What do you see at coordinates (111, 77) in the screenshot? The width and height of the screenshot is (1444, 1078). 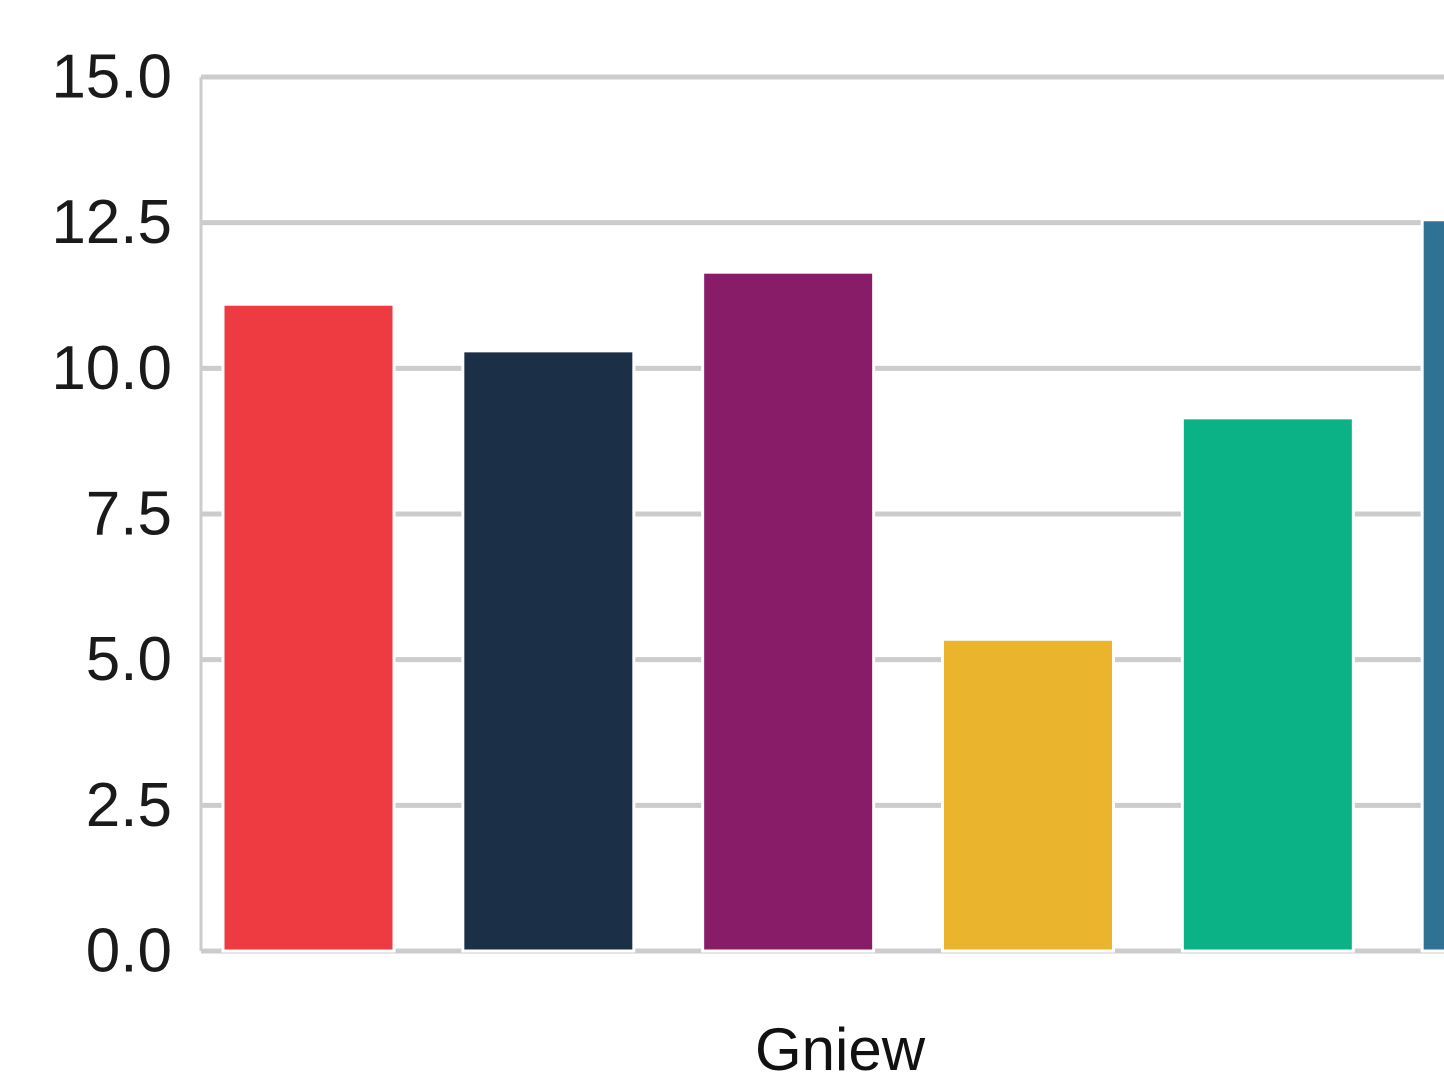 I see `y-tick-label: 15.0` at bounding box center [111, 77].